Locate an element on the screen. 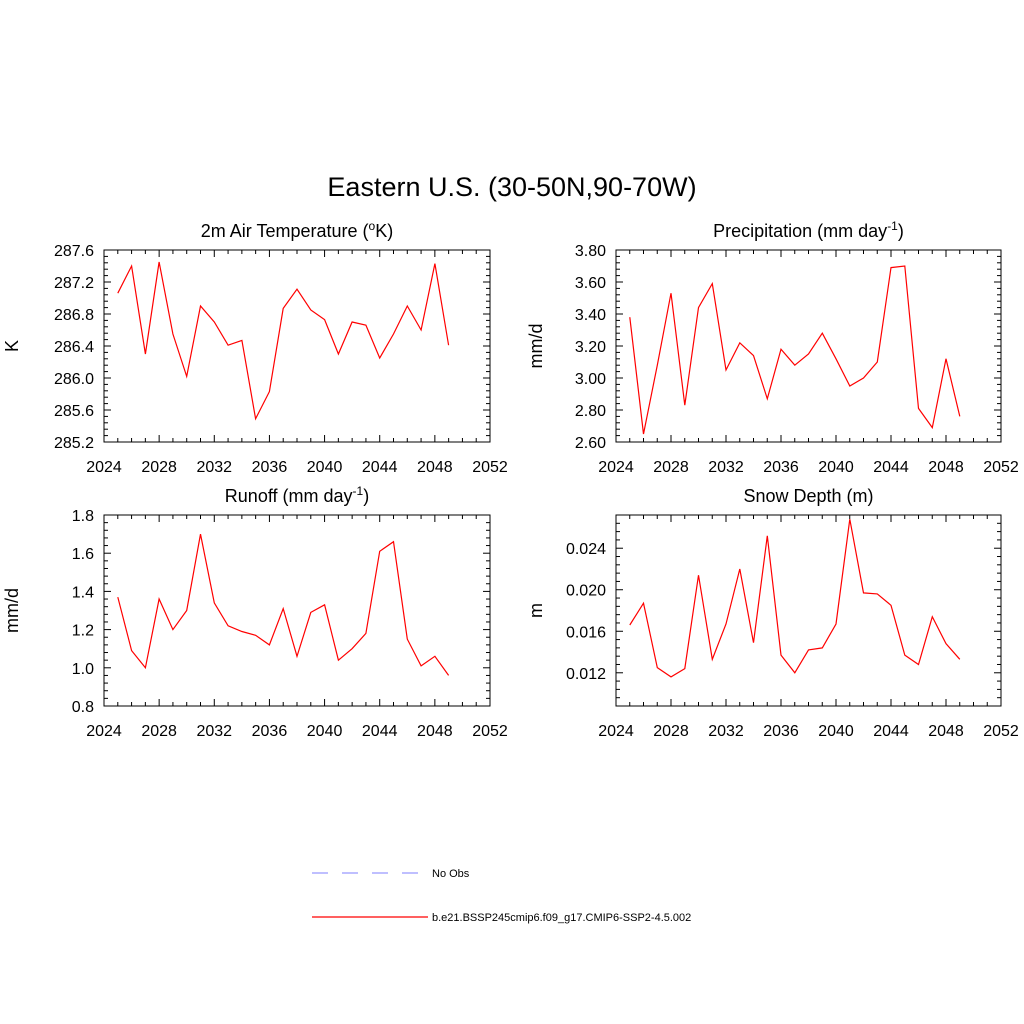  runoff-x-tick-label: 2032 is located at coordinates (214, 731).